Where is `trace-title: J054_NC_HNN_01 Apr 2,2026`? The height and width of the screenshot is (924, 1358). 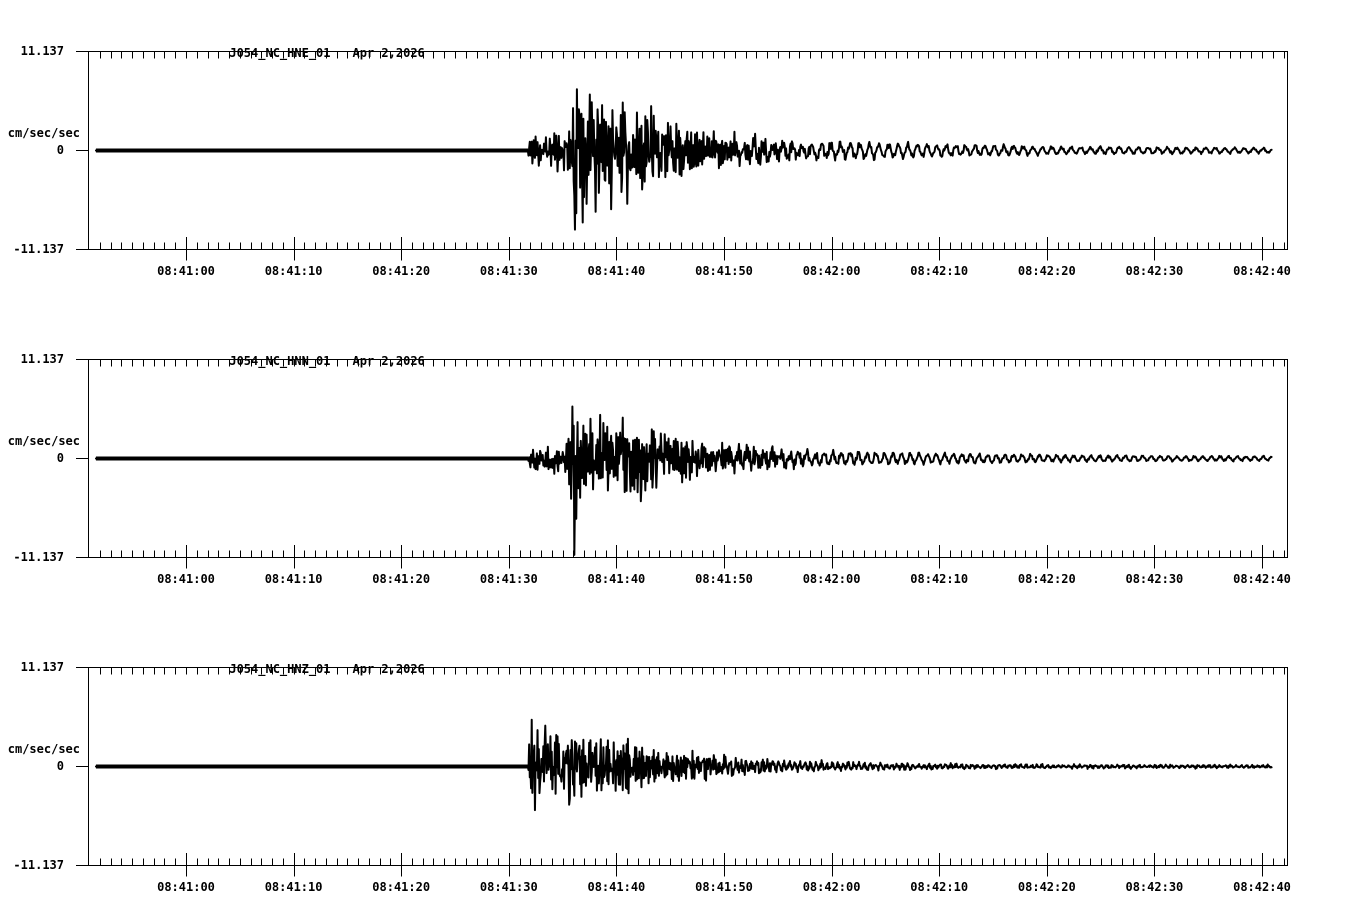
trace-title: J054_NC_HNN_01 Apr 2,2026 is located at coordinates (305, 353).